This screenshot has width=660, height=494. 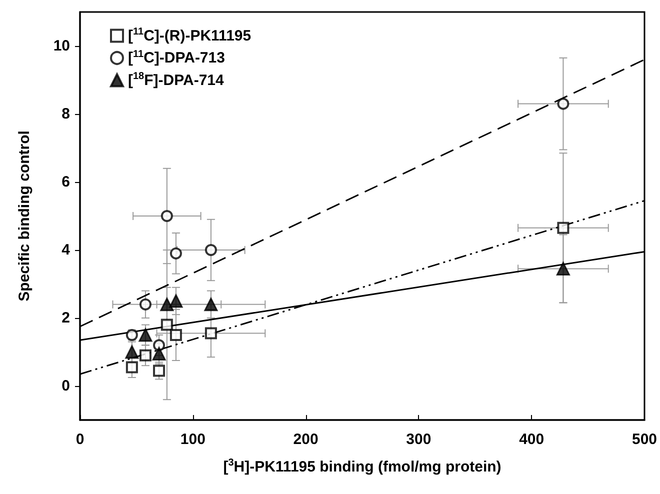 I want to click on x-tick-label: 500, so click(x=644, y=439).